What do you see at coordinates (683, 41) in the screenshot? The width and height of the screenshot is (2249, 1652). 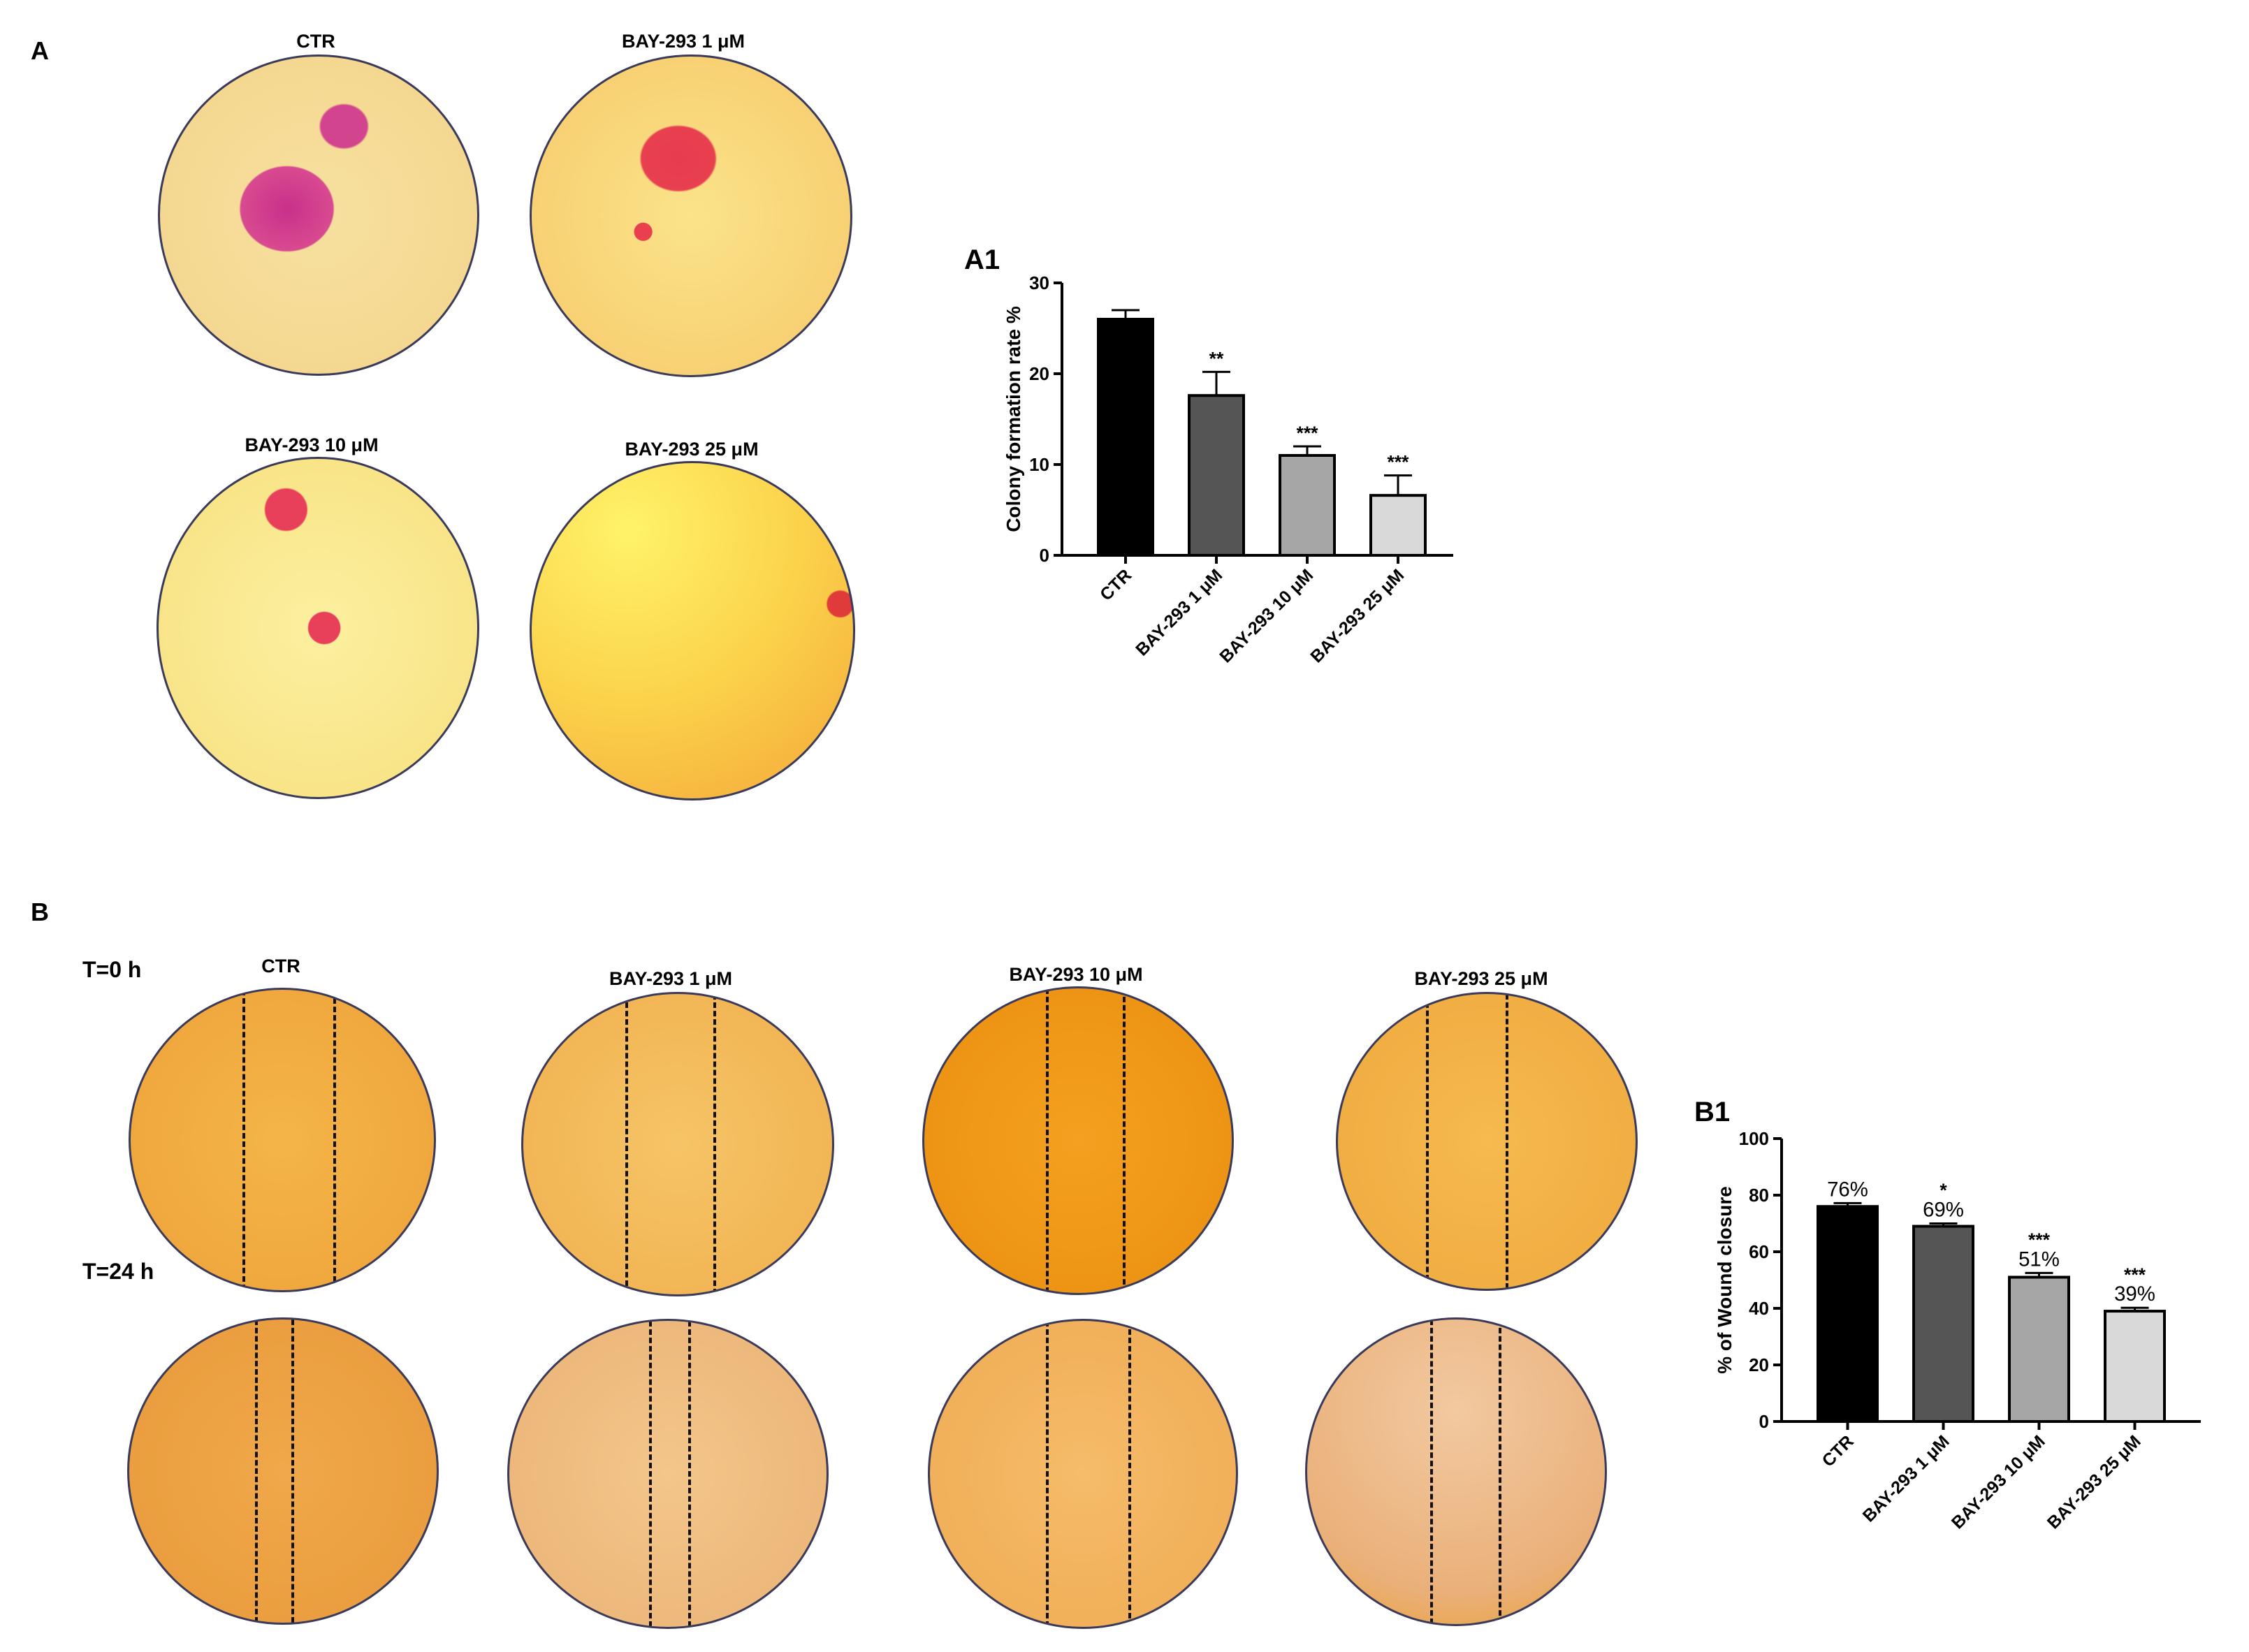 I see `colony-label-1um: BAY-293 1 μM` at bounding box center [683, 41].